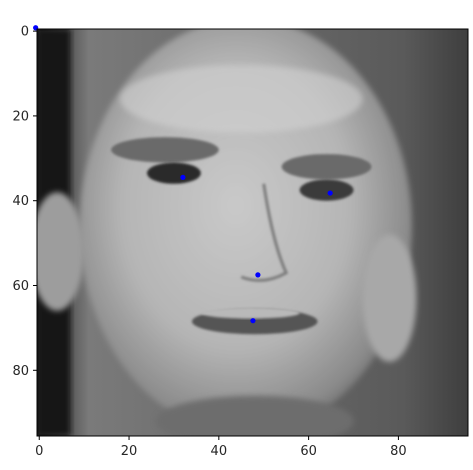  Describe the element at coordinates (20, 371) in the screenshot. I see `y-tick-label: 80` at that location.